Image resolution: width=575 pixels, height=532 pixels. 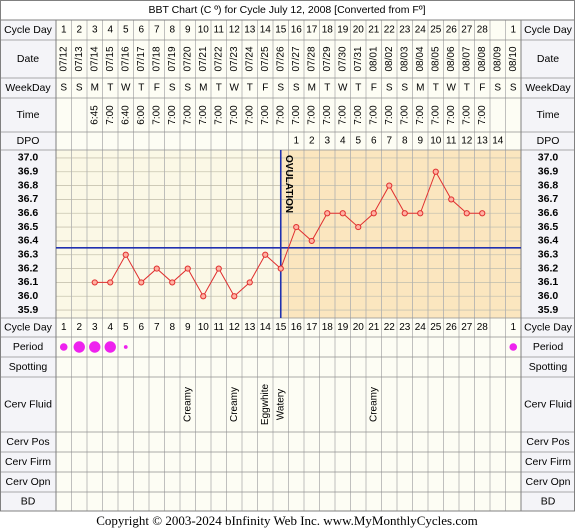 I want to click on y-tick-label: 36.1, so click(x=28, y=282).